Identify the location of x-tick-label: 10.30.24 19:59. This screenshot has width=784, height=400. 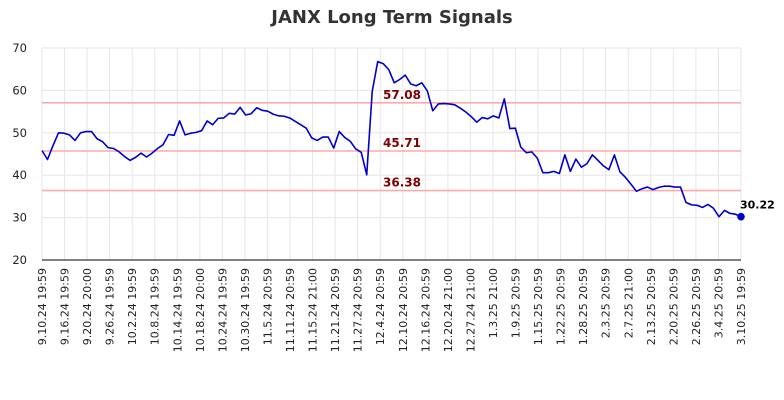
(245, 310).